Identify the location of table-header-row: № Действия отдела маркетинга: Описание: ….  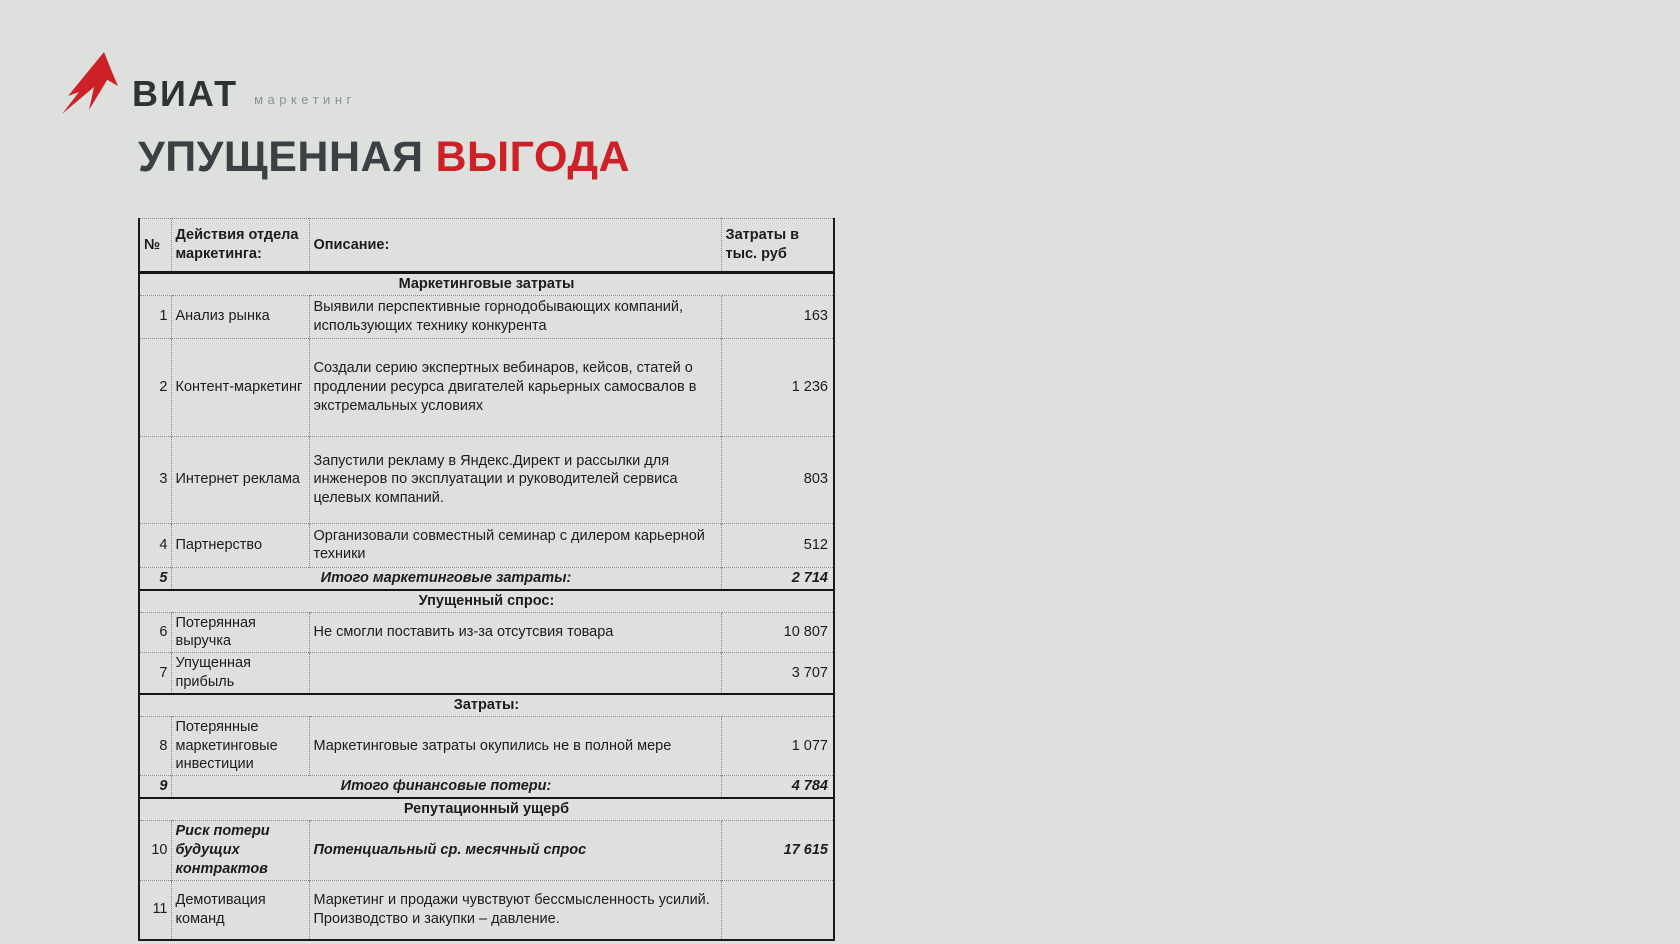
(486, 245).